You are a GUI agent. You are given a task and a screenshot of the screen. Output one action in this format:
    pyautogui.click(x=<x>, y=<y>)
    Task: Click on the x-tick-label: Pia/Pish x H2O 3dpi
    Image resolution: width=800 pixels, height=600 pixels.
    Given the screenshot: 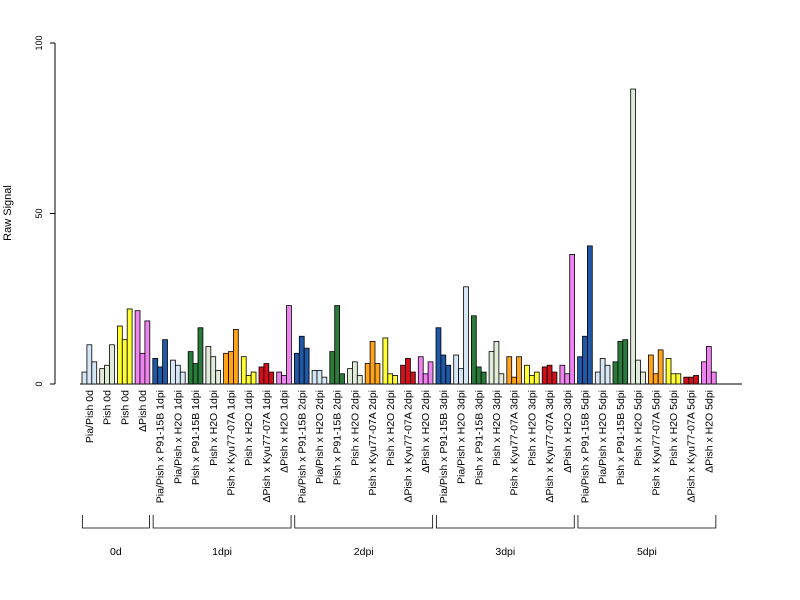 What is the action you would take?
    pyautogui.click(x=462, y=437)
    